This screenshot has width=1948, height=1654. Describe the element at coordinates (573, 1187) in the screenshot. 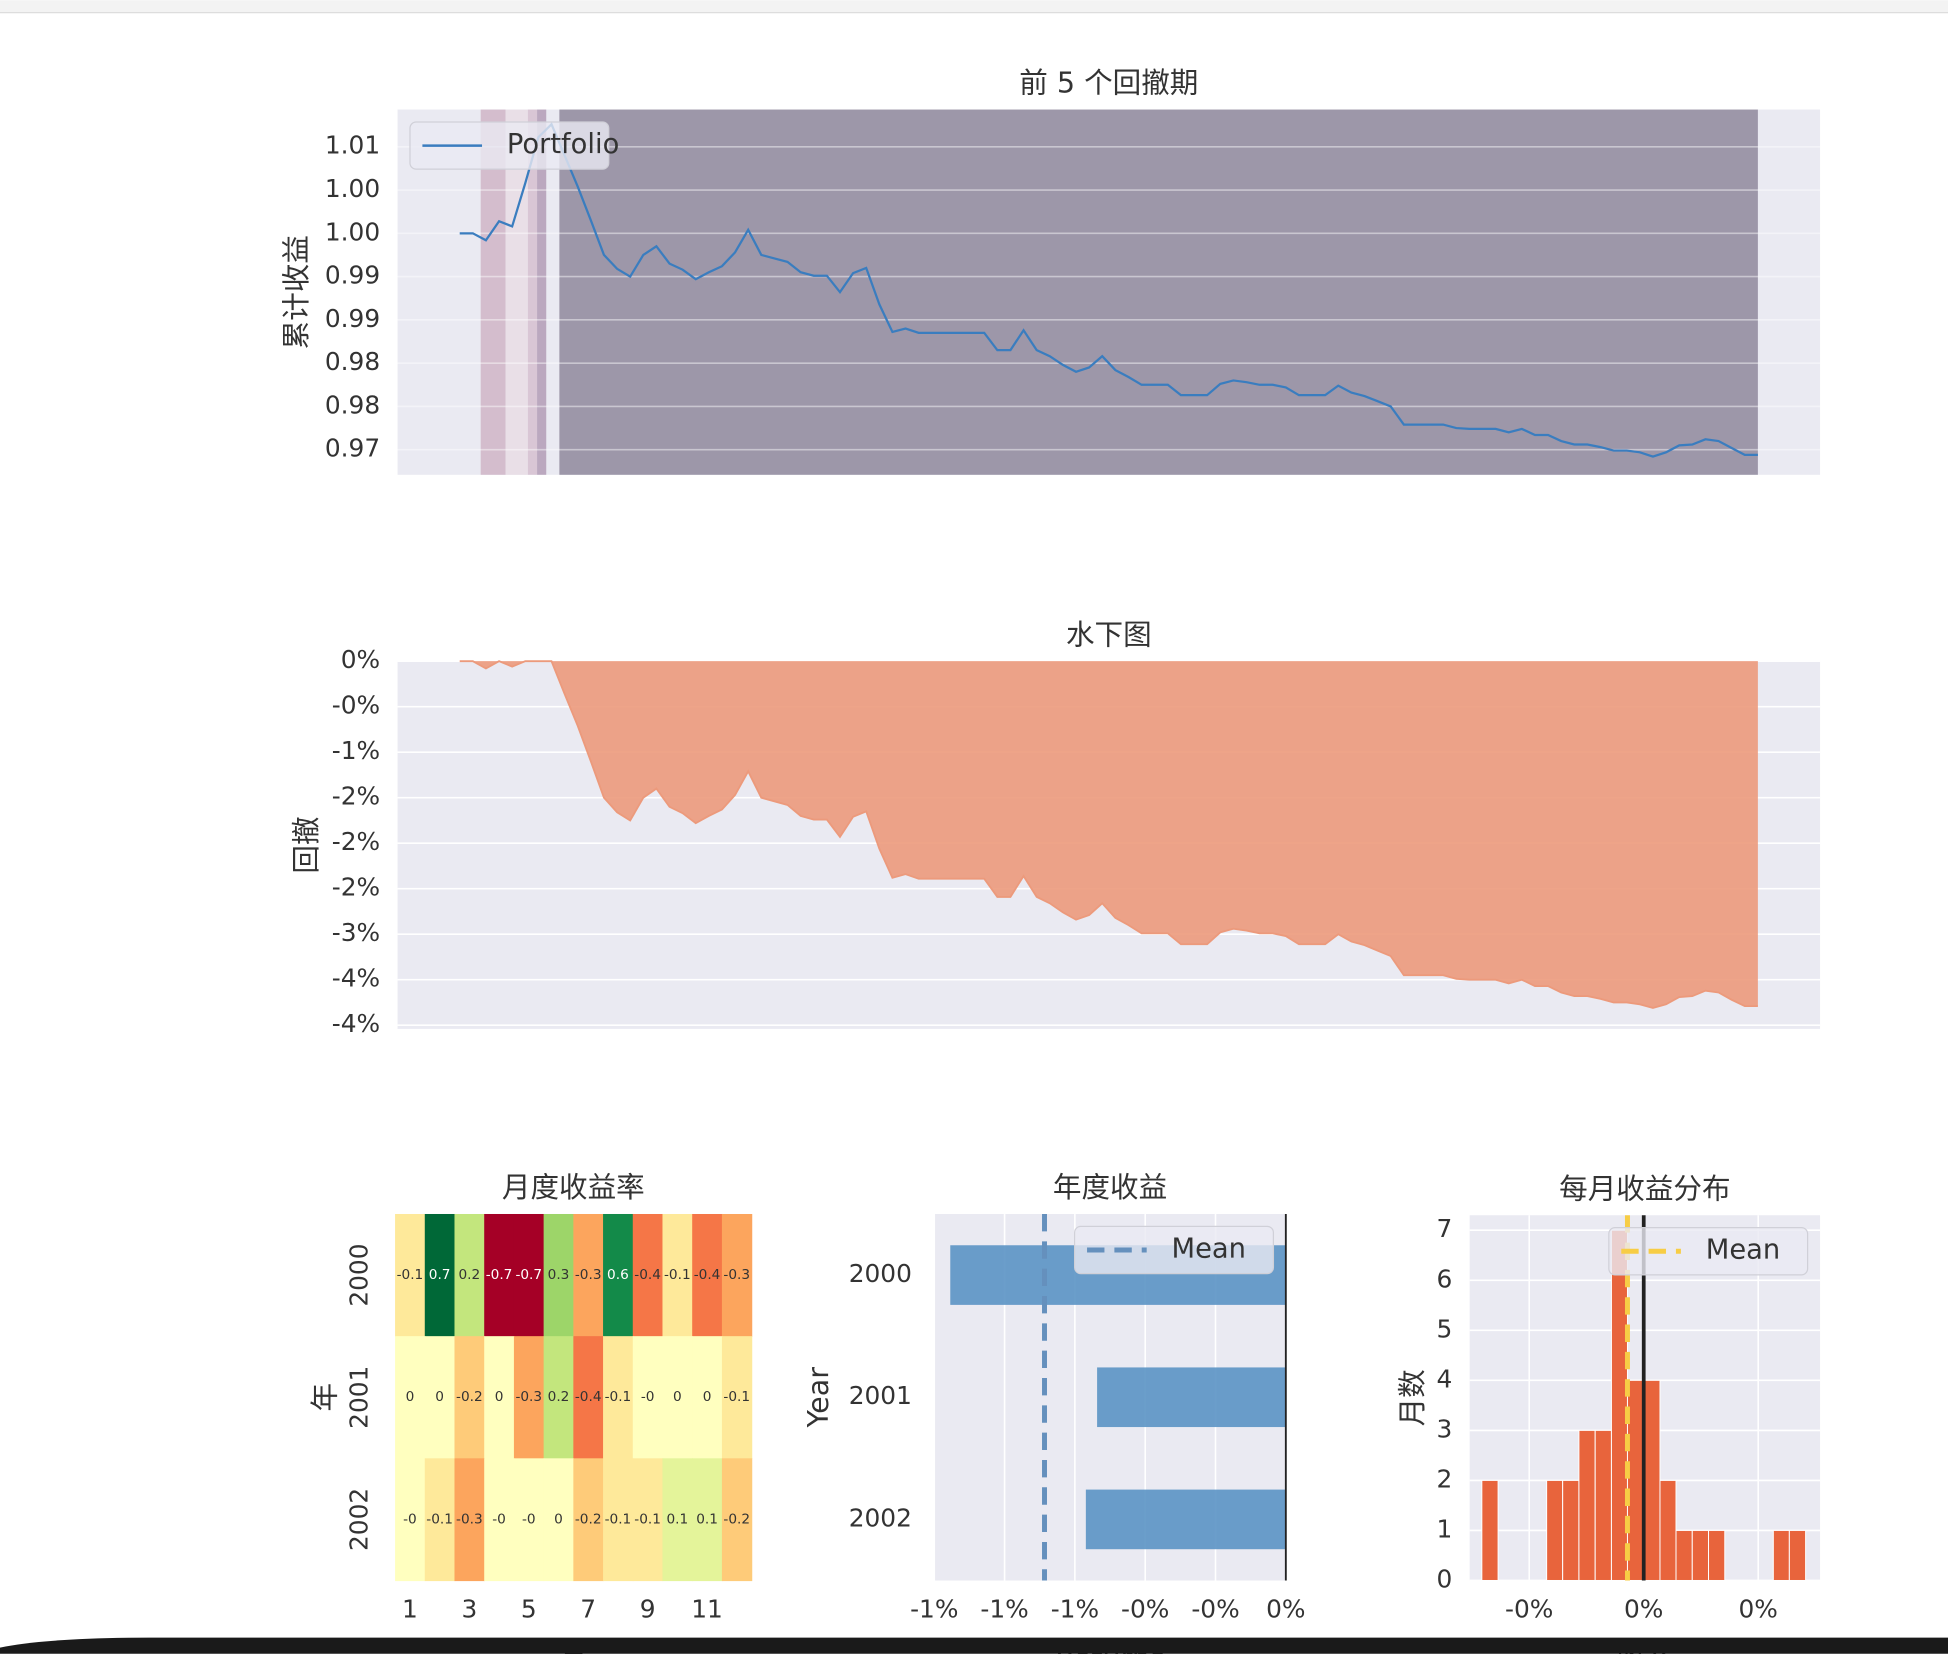

I see `chart-title: 月度收益率` at that location.